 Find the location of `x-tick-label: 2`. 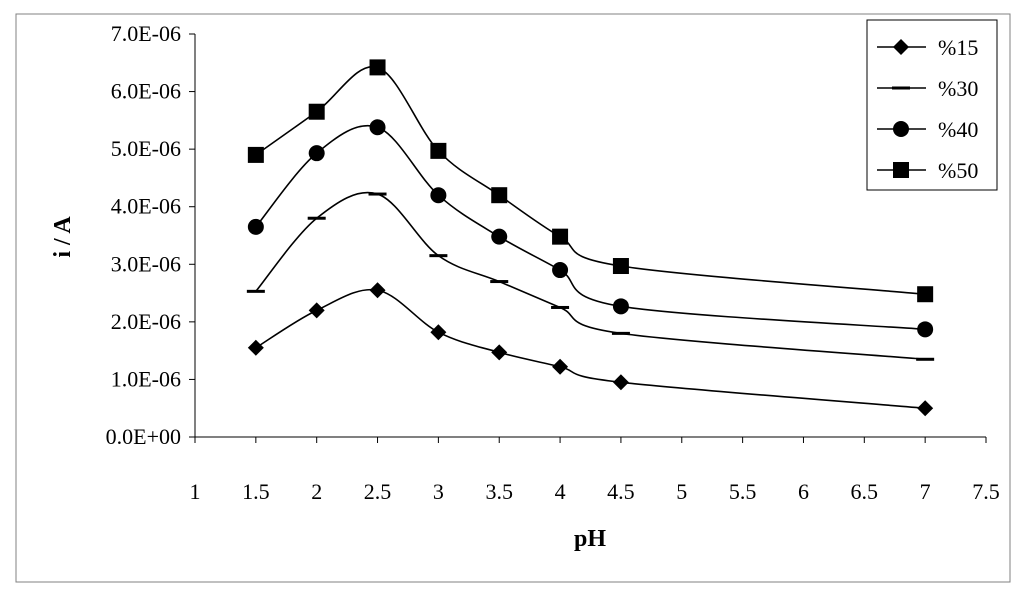

x-tick-label: 2 is located at coordinates (316, 491).